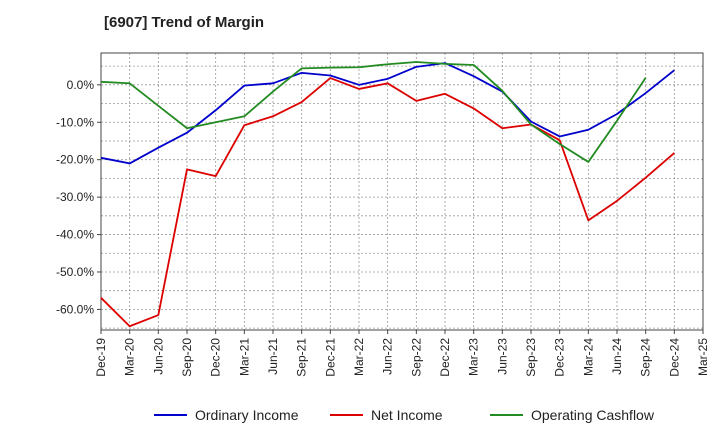 The image size is (720, 440). Describe the element at coordinates (101, 357) in the screenshot. I see `x-tick-label: Dec-19` at that location.